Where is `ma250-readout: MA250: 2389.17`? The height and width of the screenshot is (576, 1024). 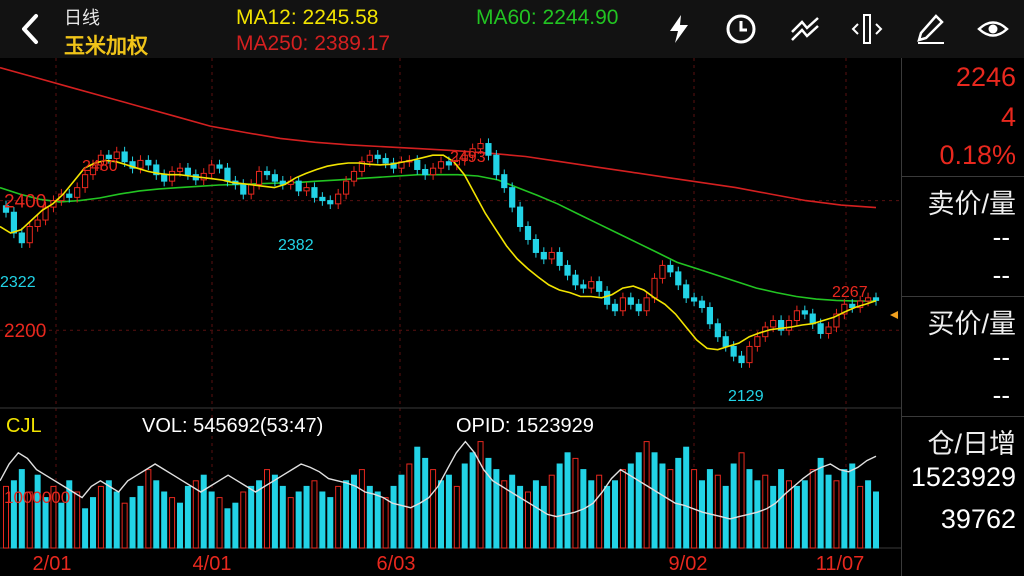 ma250-readout: MA250: 2389.17 is located at coordinates (313, 43).